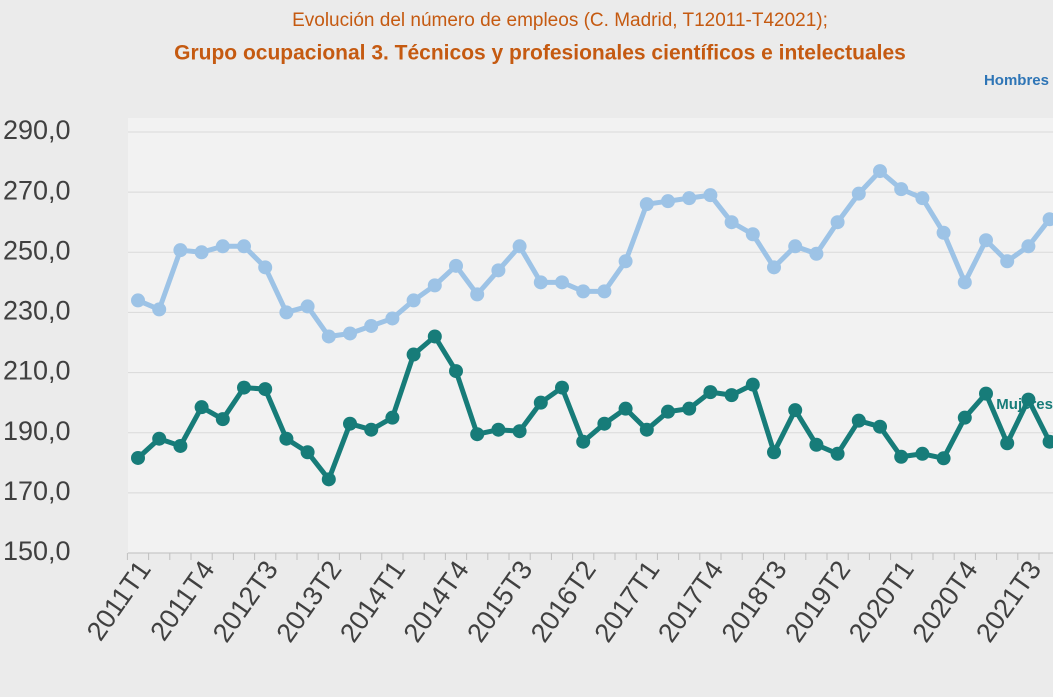  What do you see at coordinates (1016, 80) in the screenshot?
I see `series-label: Hombres` at bounding box center [1016, 80].